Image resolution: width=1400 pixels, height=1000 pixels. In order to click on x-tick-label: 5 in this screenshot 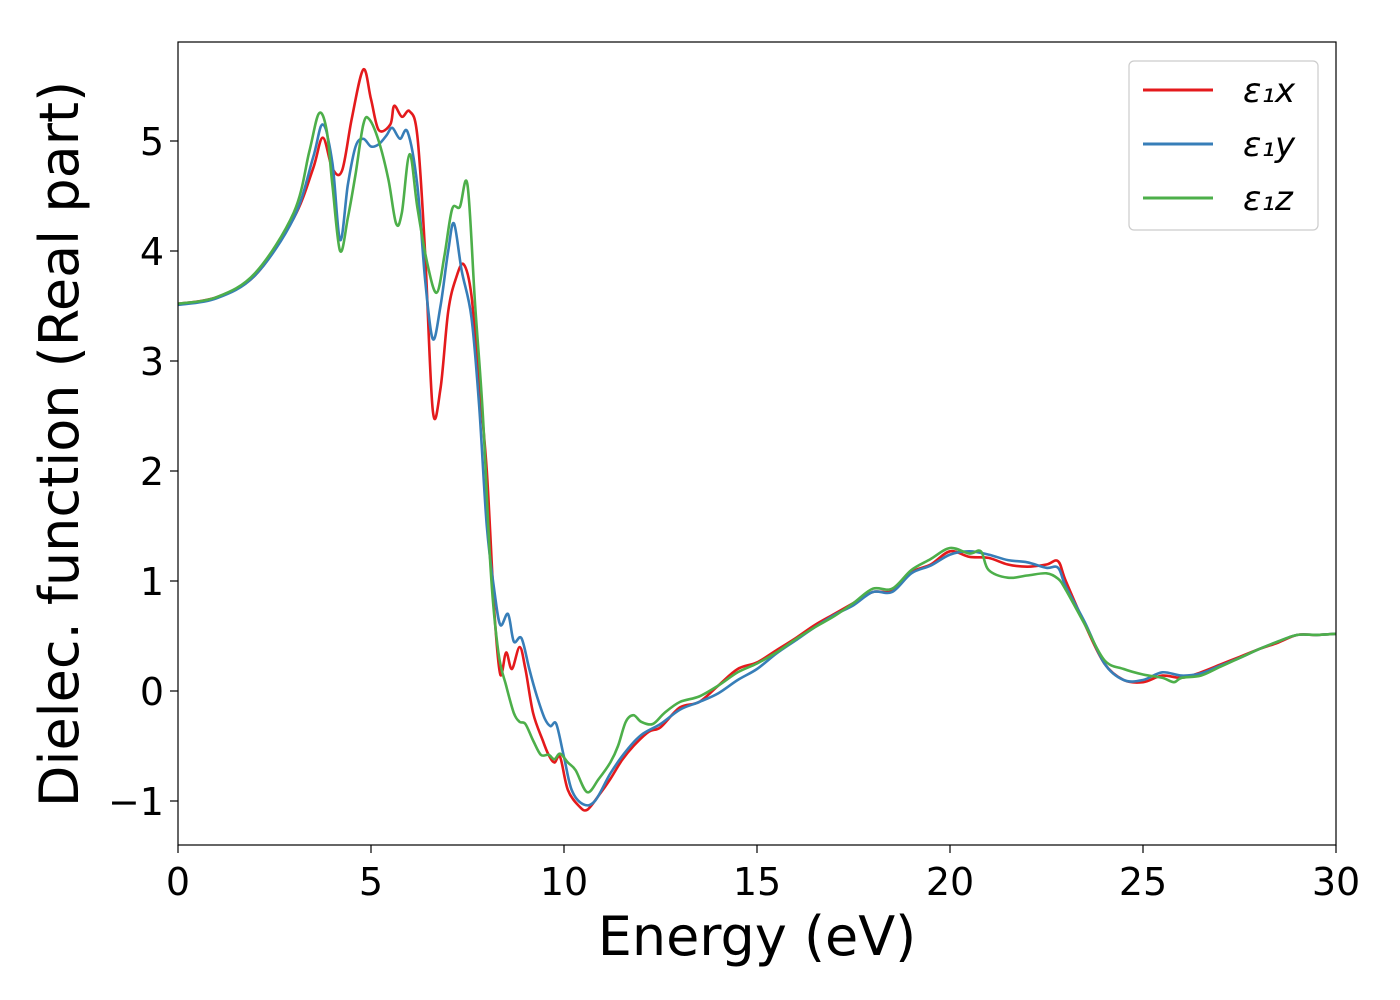, I will do `click(371, 882)`.